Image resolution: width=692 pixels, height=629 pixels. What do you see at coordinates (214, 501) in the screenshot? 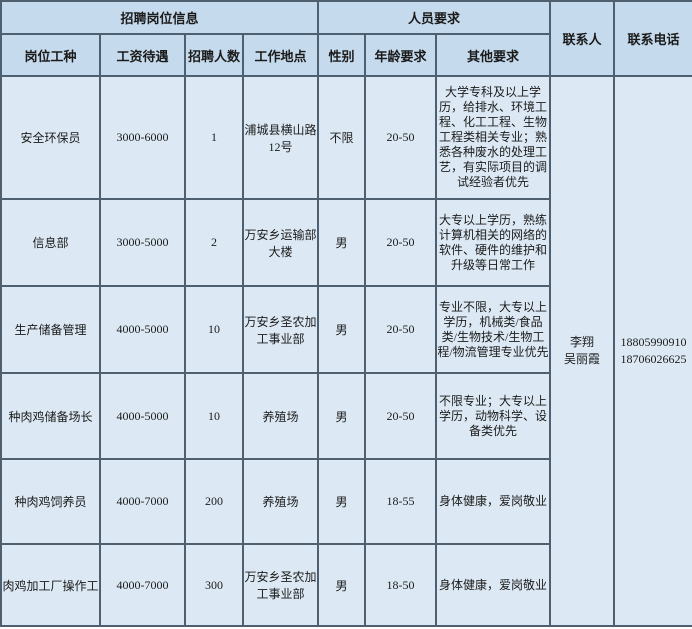
I see `headcount-cell: 200` at bounding box center [214, 501].